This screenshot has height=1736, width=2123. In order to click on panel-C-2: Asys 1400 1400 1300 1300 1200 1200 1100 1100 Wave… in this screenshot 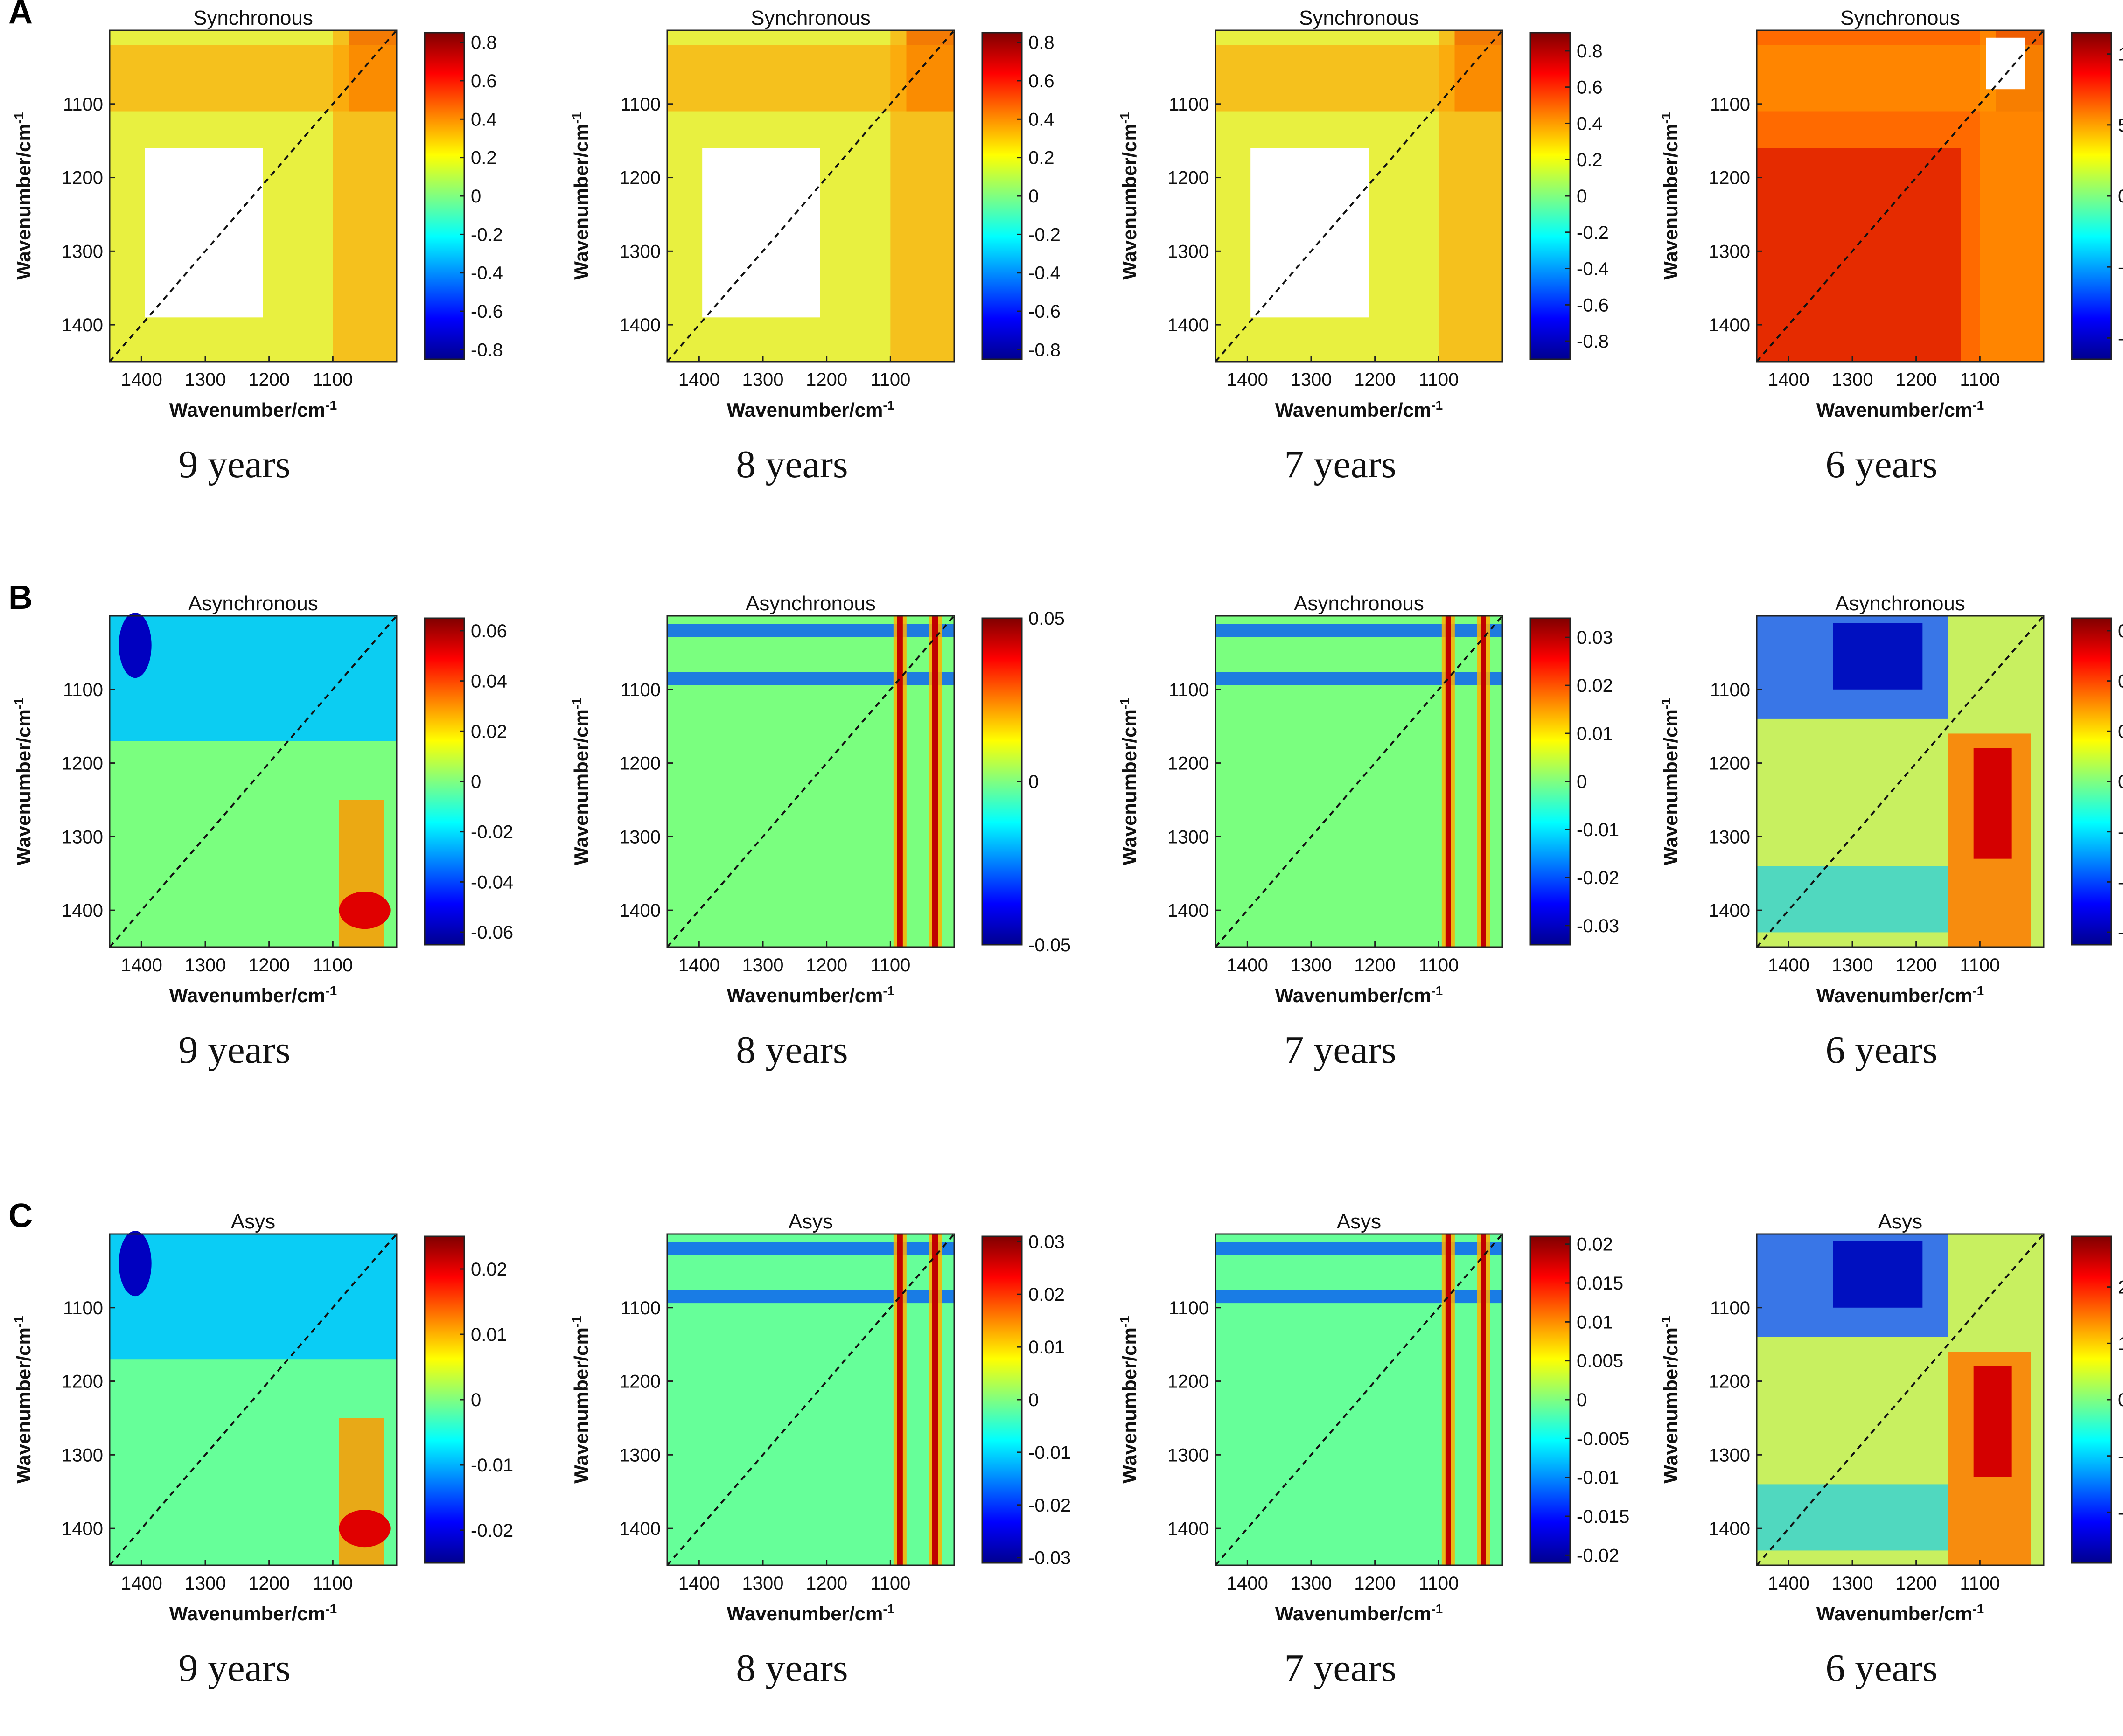, I will do `click(820, 1450)`.